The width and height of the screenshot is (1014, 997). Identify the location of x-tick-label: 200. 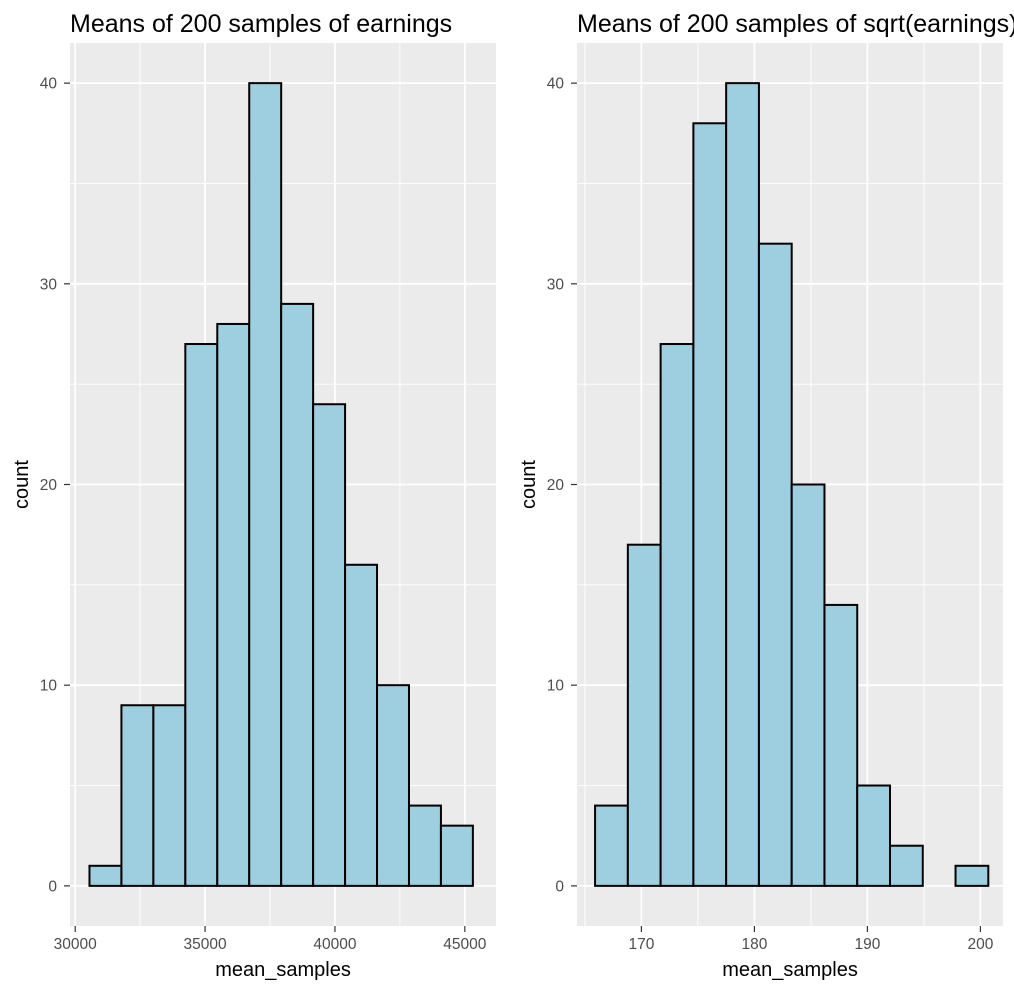
(980, 944).